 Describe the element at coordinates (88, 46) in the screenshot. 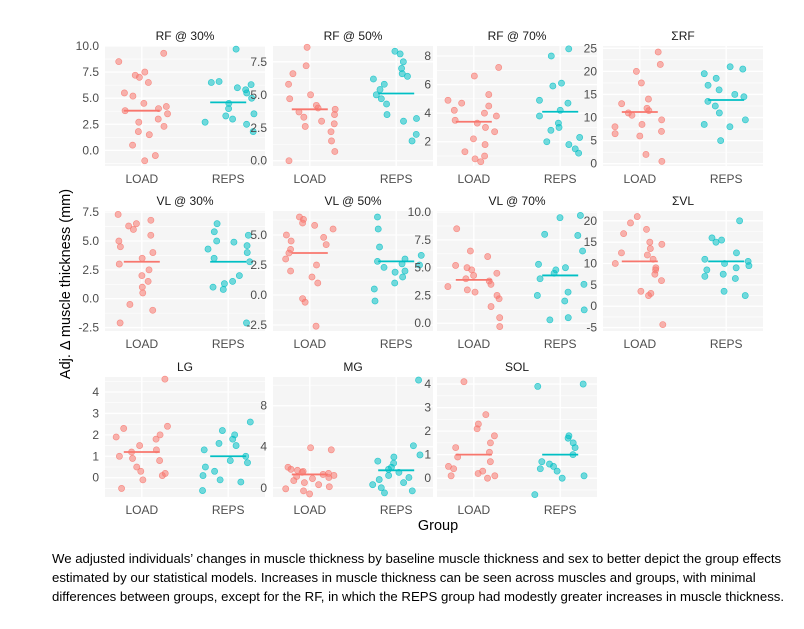

I see `y-tick-label: 10.0` at that location.